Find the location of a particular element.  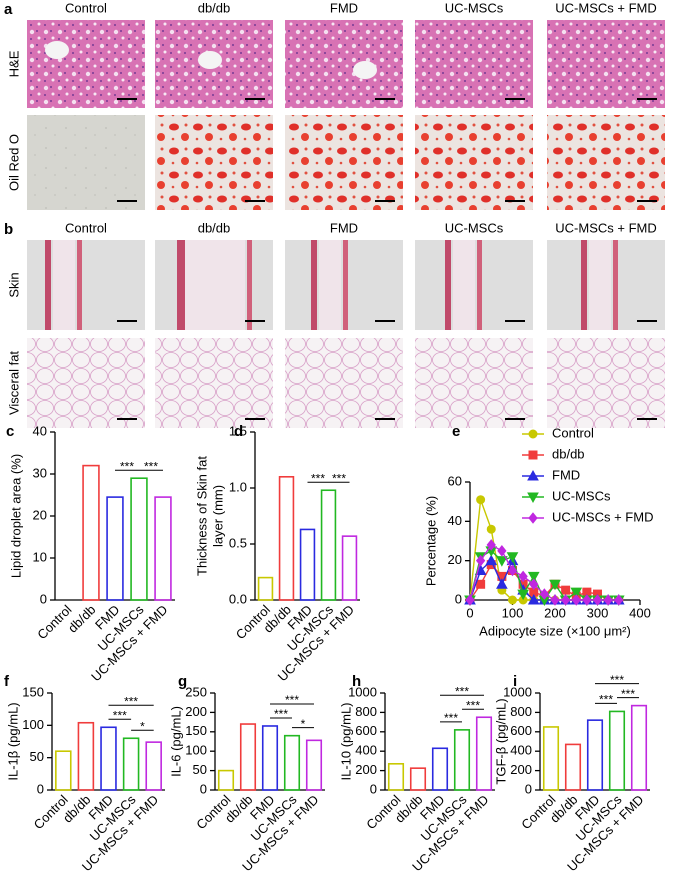

legend-label: FMD is located at coordinates (566, 474).